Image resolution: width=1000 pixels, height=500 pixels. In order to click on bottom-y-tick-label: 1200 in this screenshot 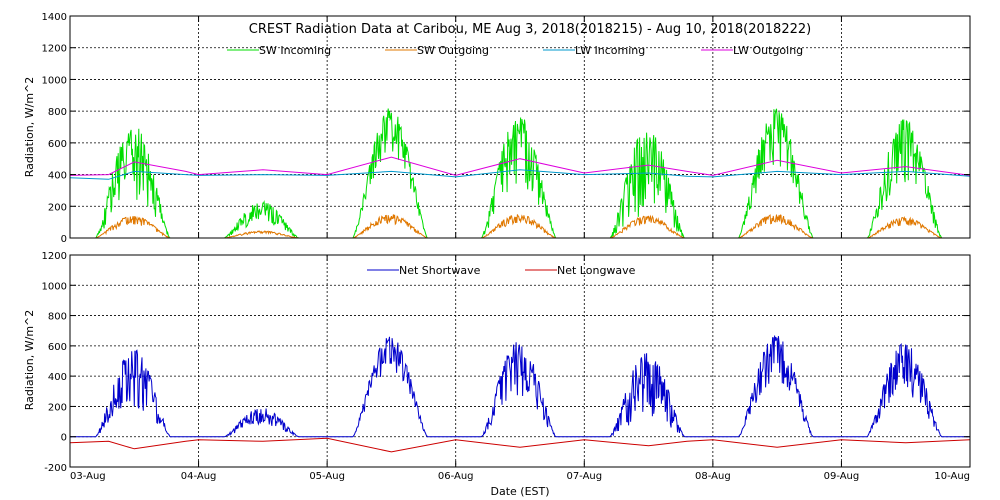, I will do `click(54, 256)`.